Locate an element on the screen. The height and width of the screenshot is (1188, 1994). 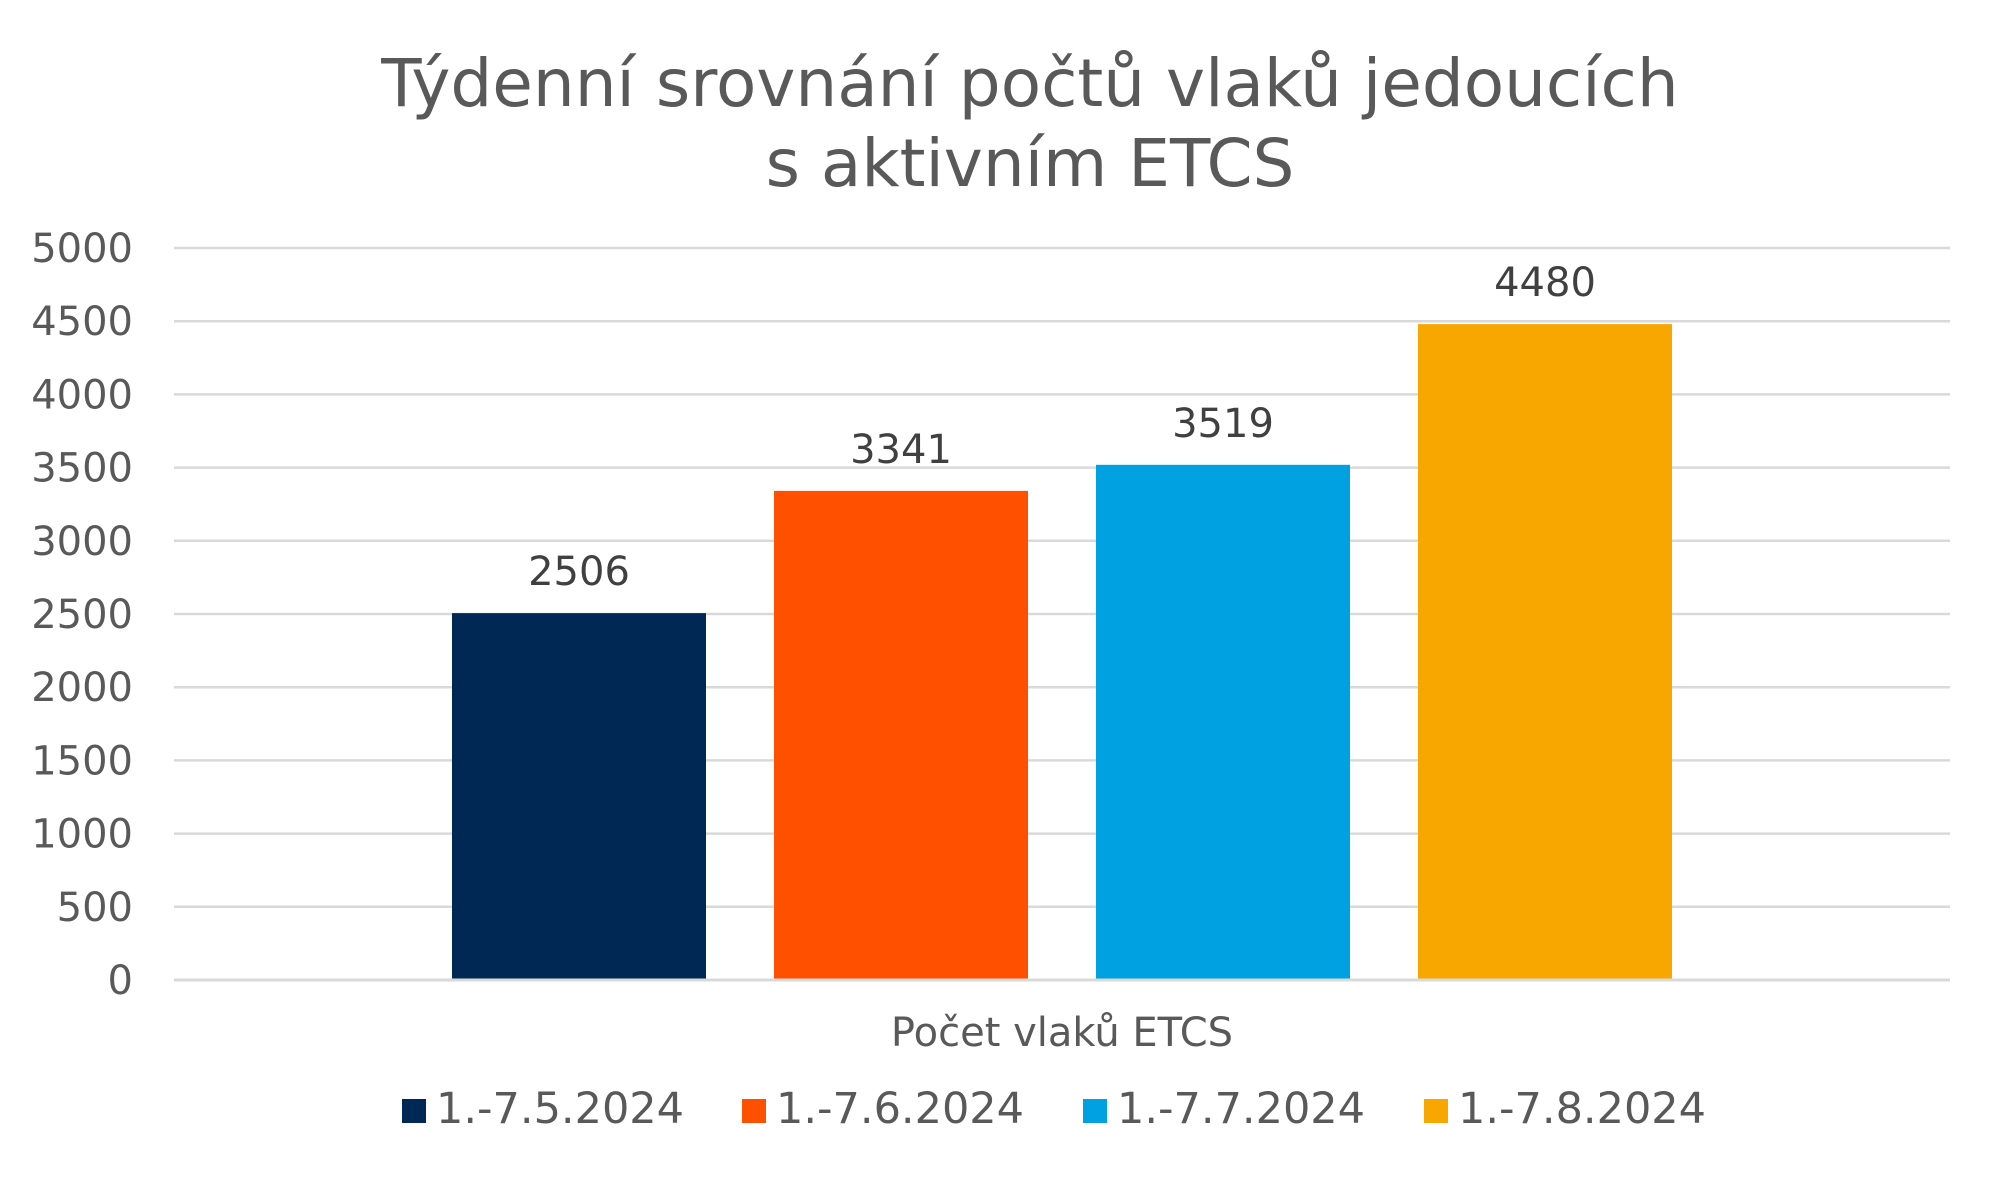
legend-label: 1.-7.5.2024 is located at coordinates (560, 1109).